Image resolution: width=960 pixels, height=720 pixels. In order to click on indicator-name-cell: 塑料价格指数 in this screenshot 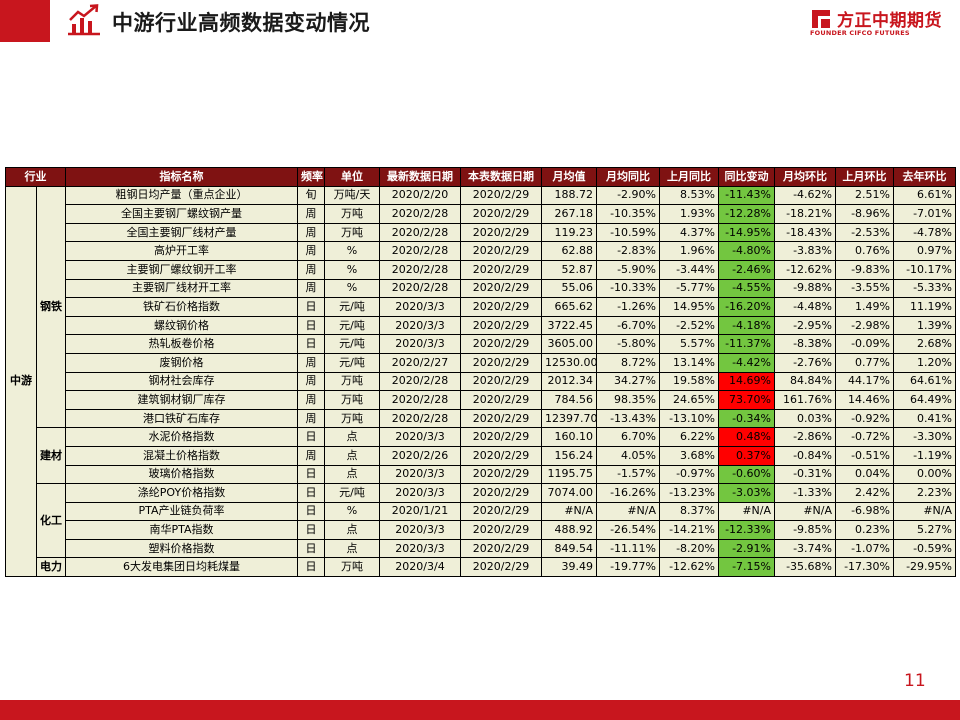, I will do `click(181, 548)`.